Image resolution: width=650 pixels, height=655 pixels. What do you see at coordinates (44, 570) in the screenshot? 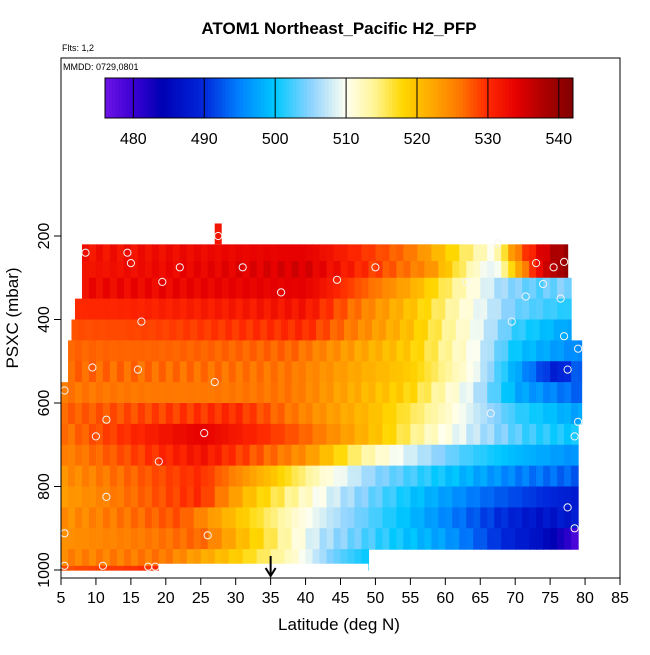
I see `y-tick-label: 1000` at bounding box center [44, 570].